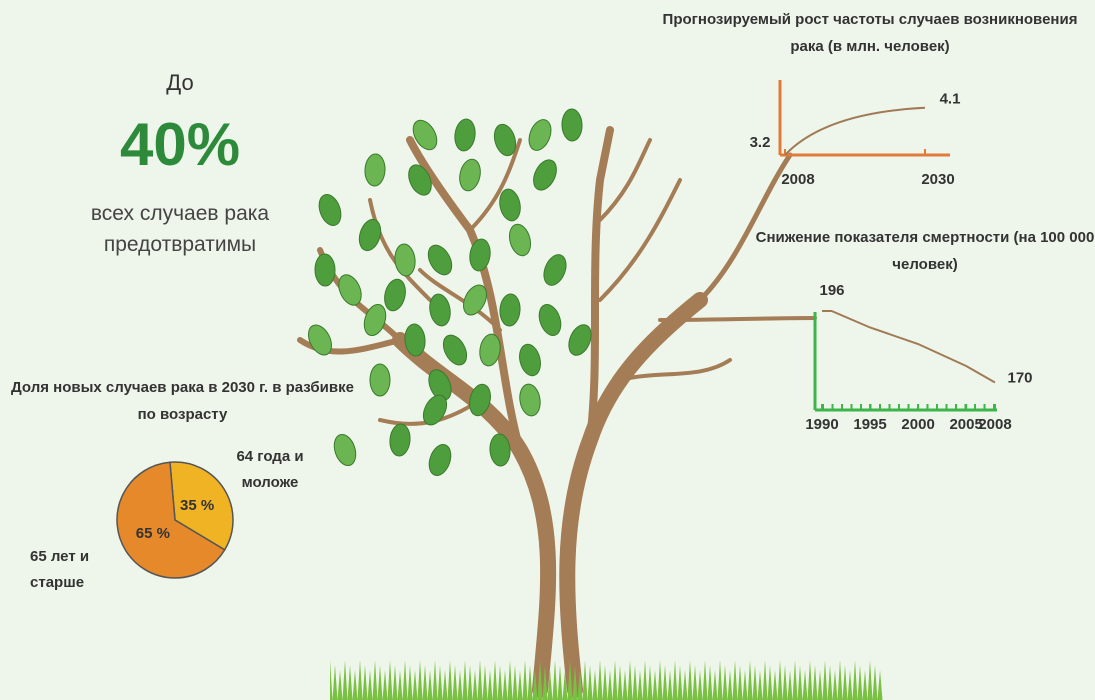 This screenshot has width=1095, height=700. What do you see at coordinates (917, 424) in the screenshot?
I see `x-tick-label: 2000` at bounding box center [917, 424].